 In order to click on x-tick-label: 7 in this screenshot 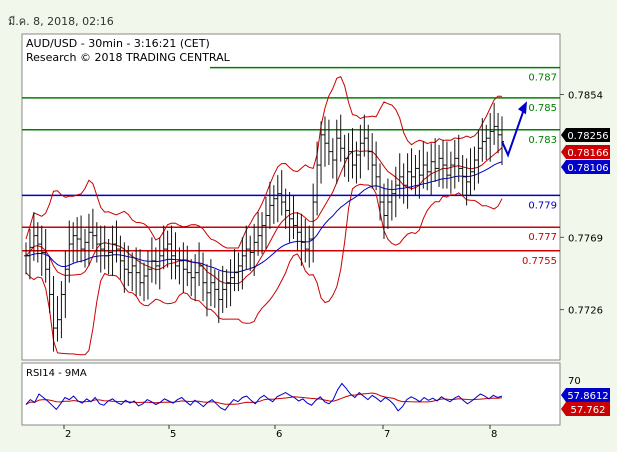, I will do `click(387, 434)`.